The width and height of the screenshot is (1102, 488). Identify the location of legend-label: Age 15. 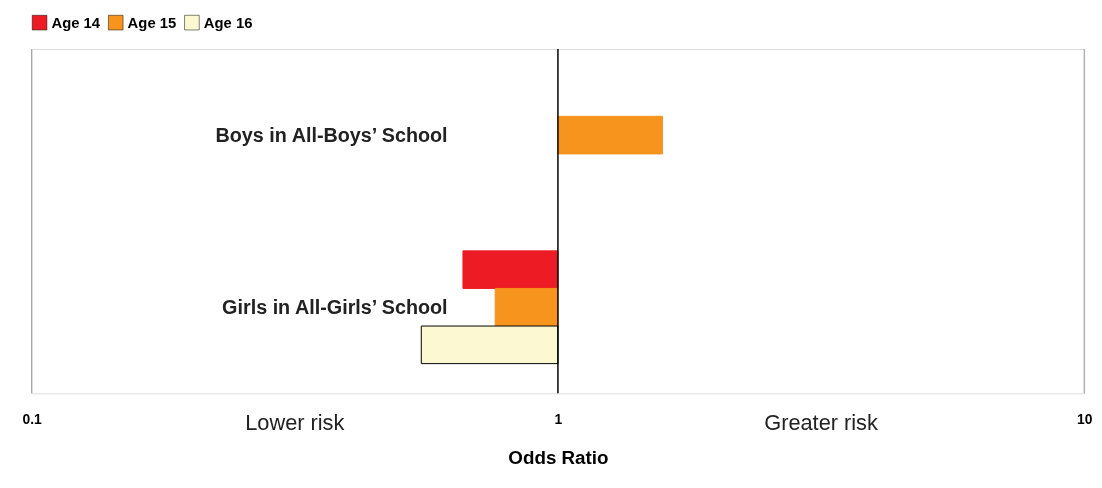
(152, 22).